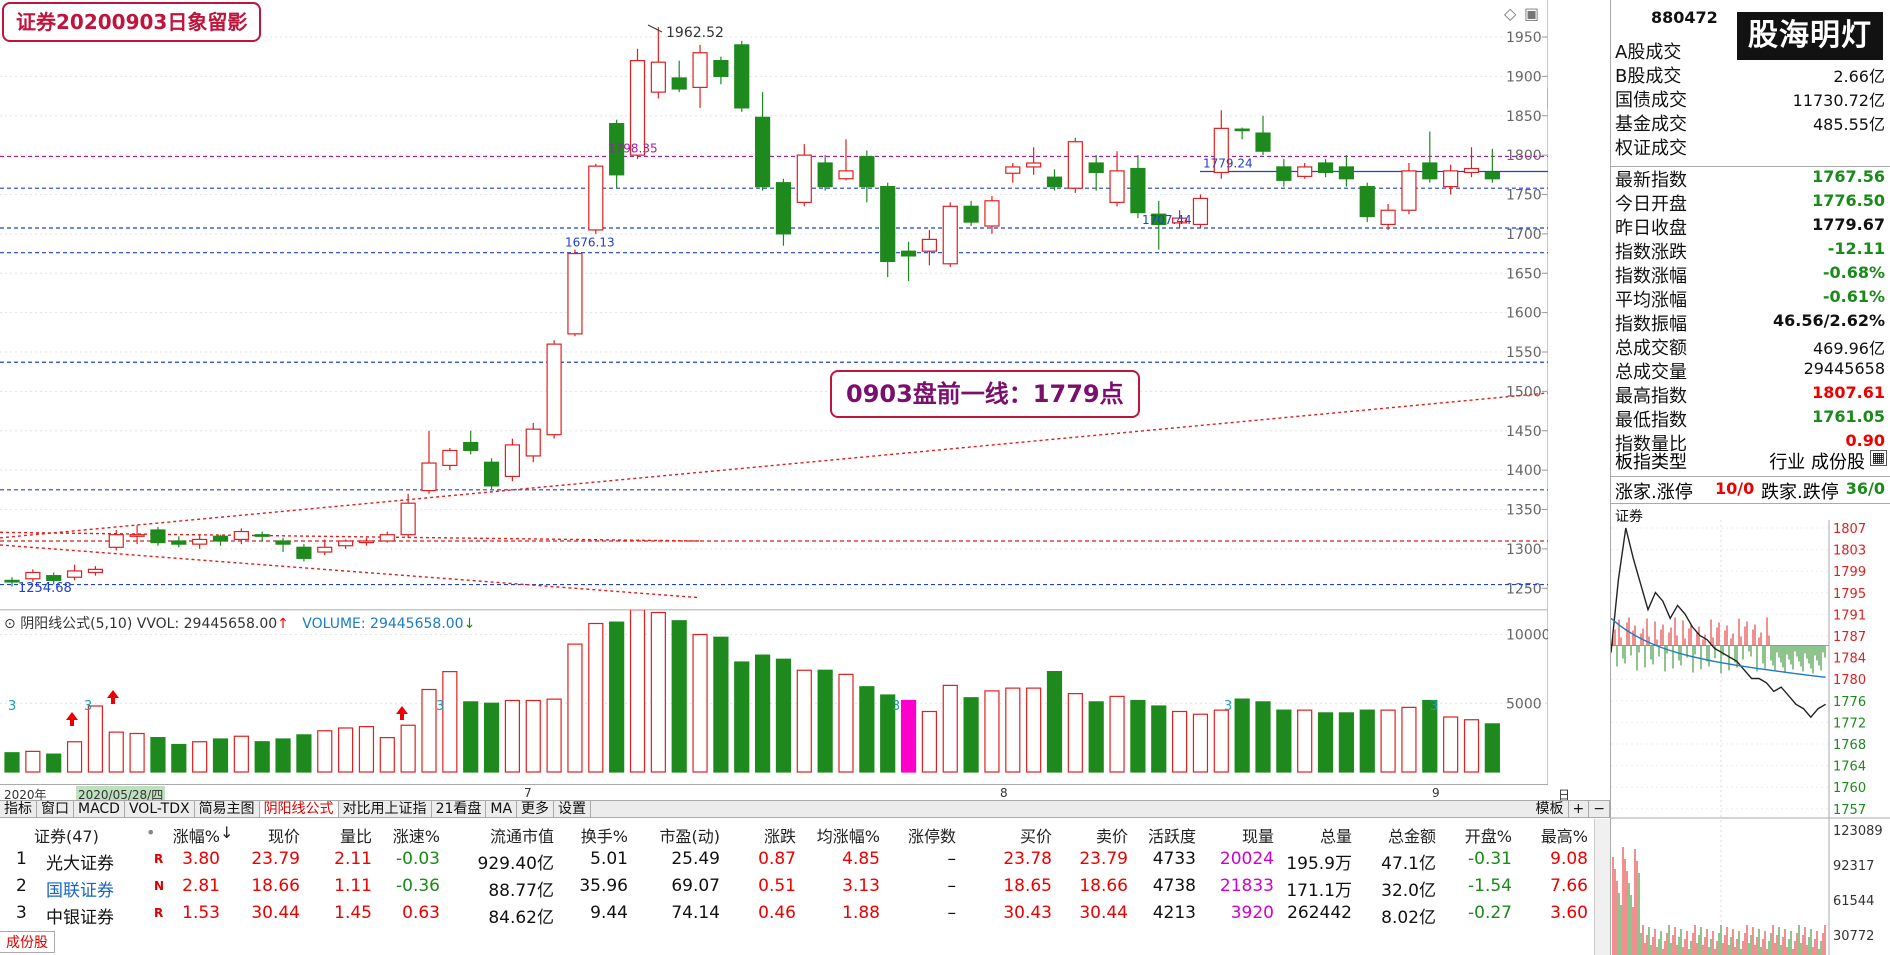 This screenshot has width=1890, height=955. I want to click on up-label: 涨家.涨停, so click(1654, 492).